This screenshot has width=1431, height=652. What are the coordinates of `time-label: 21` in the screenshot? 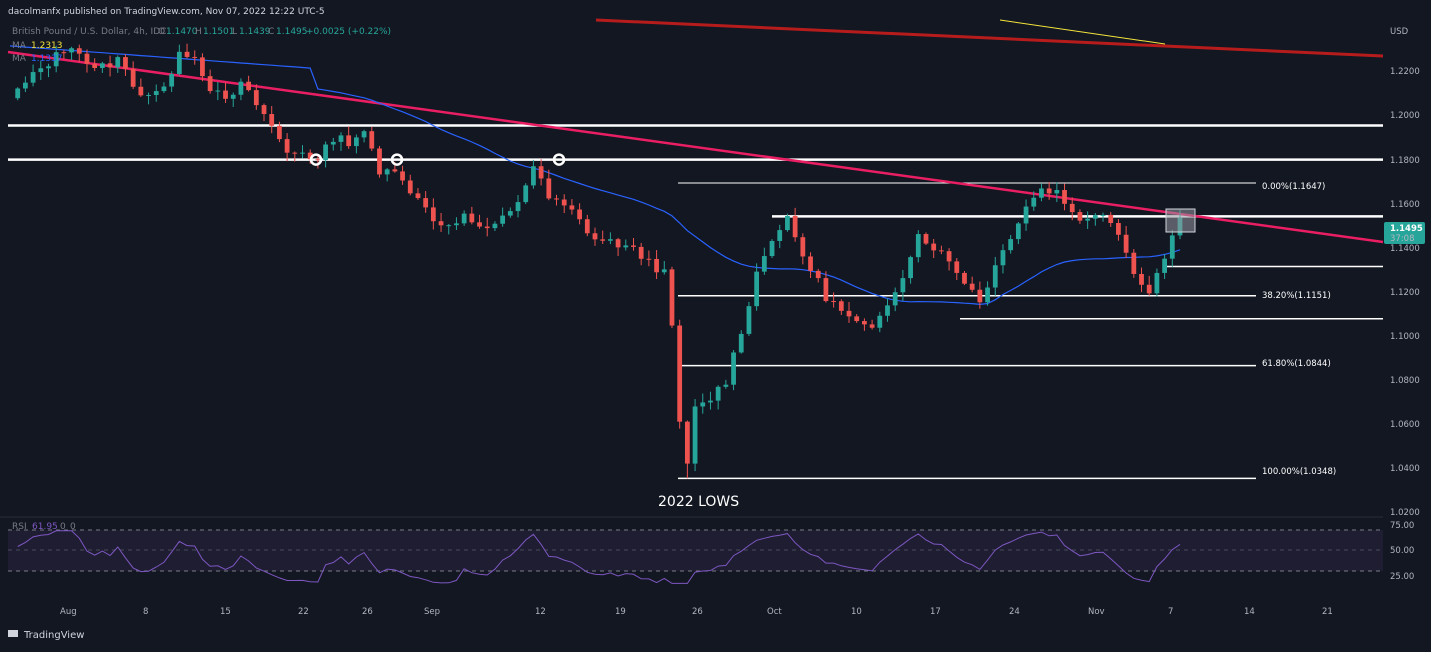 It's located at (1327, 612).